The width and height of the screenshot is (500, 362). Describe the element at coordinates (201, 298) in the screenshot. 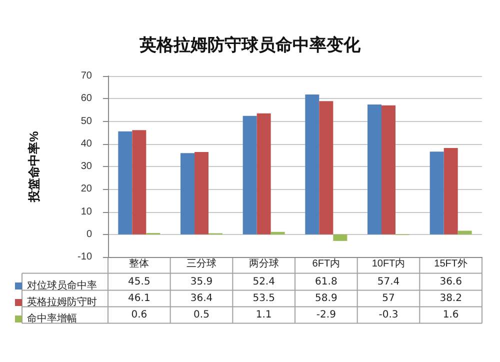

I see `data-label: 36.4` at that location.